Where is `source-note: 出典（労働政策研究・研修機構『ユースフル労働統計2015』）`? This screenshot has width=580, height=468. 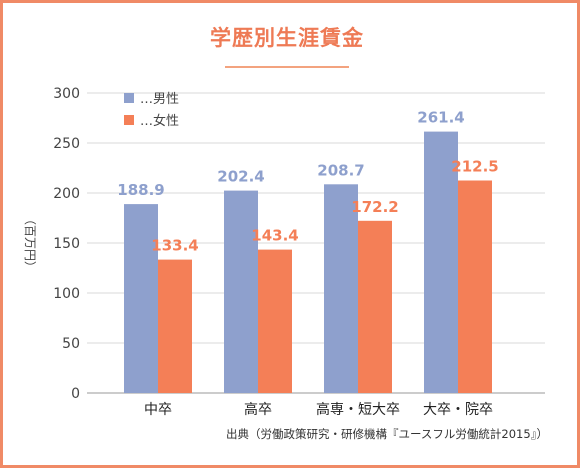
source-note: 出典（労働政策研究・研修機構『ユースフル労働統計2015』） is located at coordinates (387, 434).